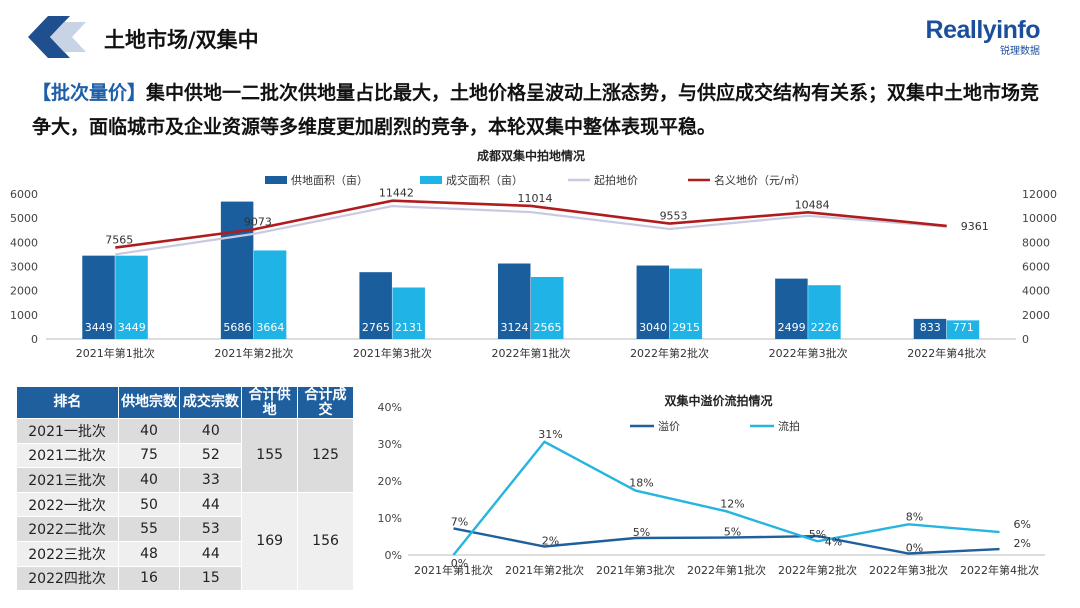 The image size is (1080, 608). I want to click on y-left-tick-label: 4000, so click(24, 242).